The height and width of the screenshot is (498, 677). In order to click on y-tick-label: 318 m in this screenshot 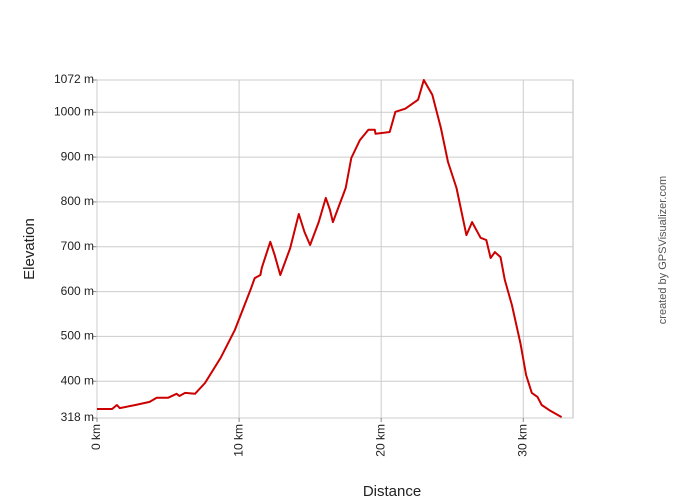, I will do `click(77, 417)`.